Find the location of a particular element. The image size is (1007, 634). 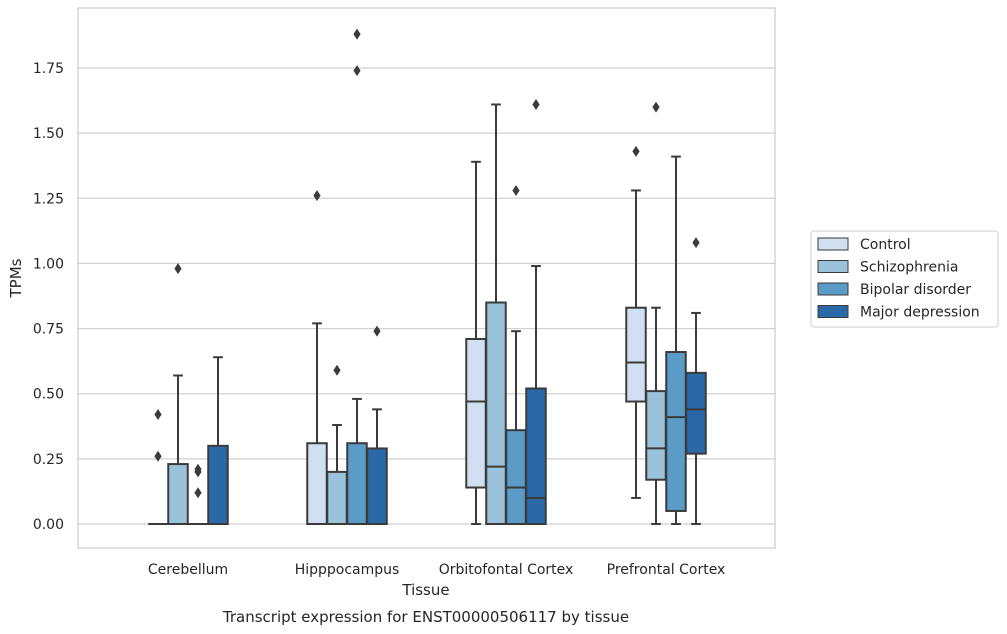

legend-label: Schizophrenia is located at coordinates (909, 268).